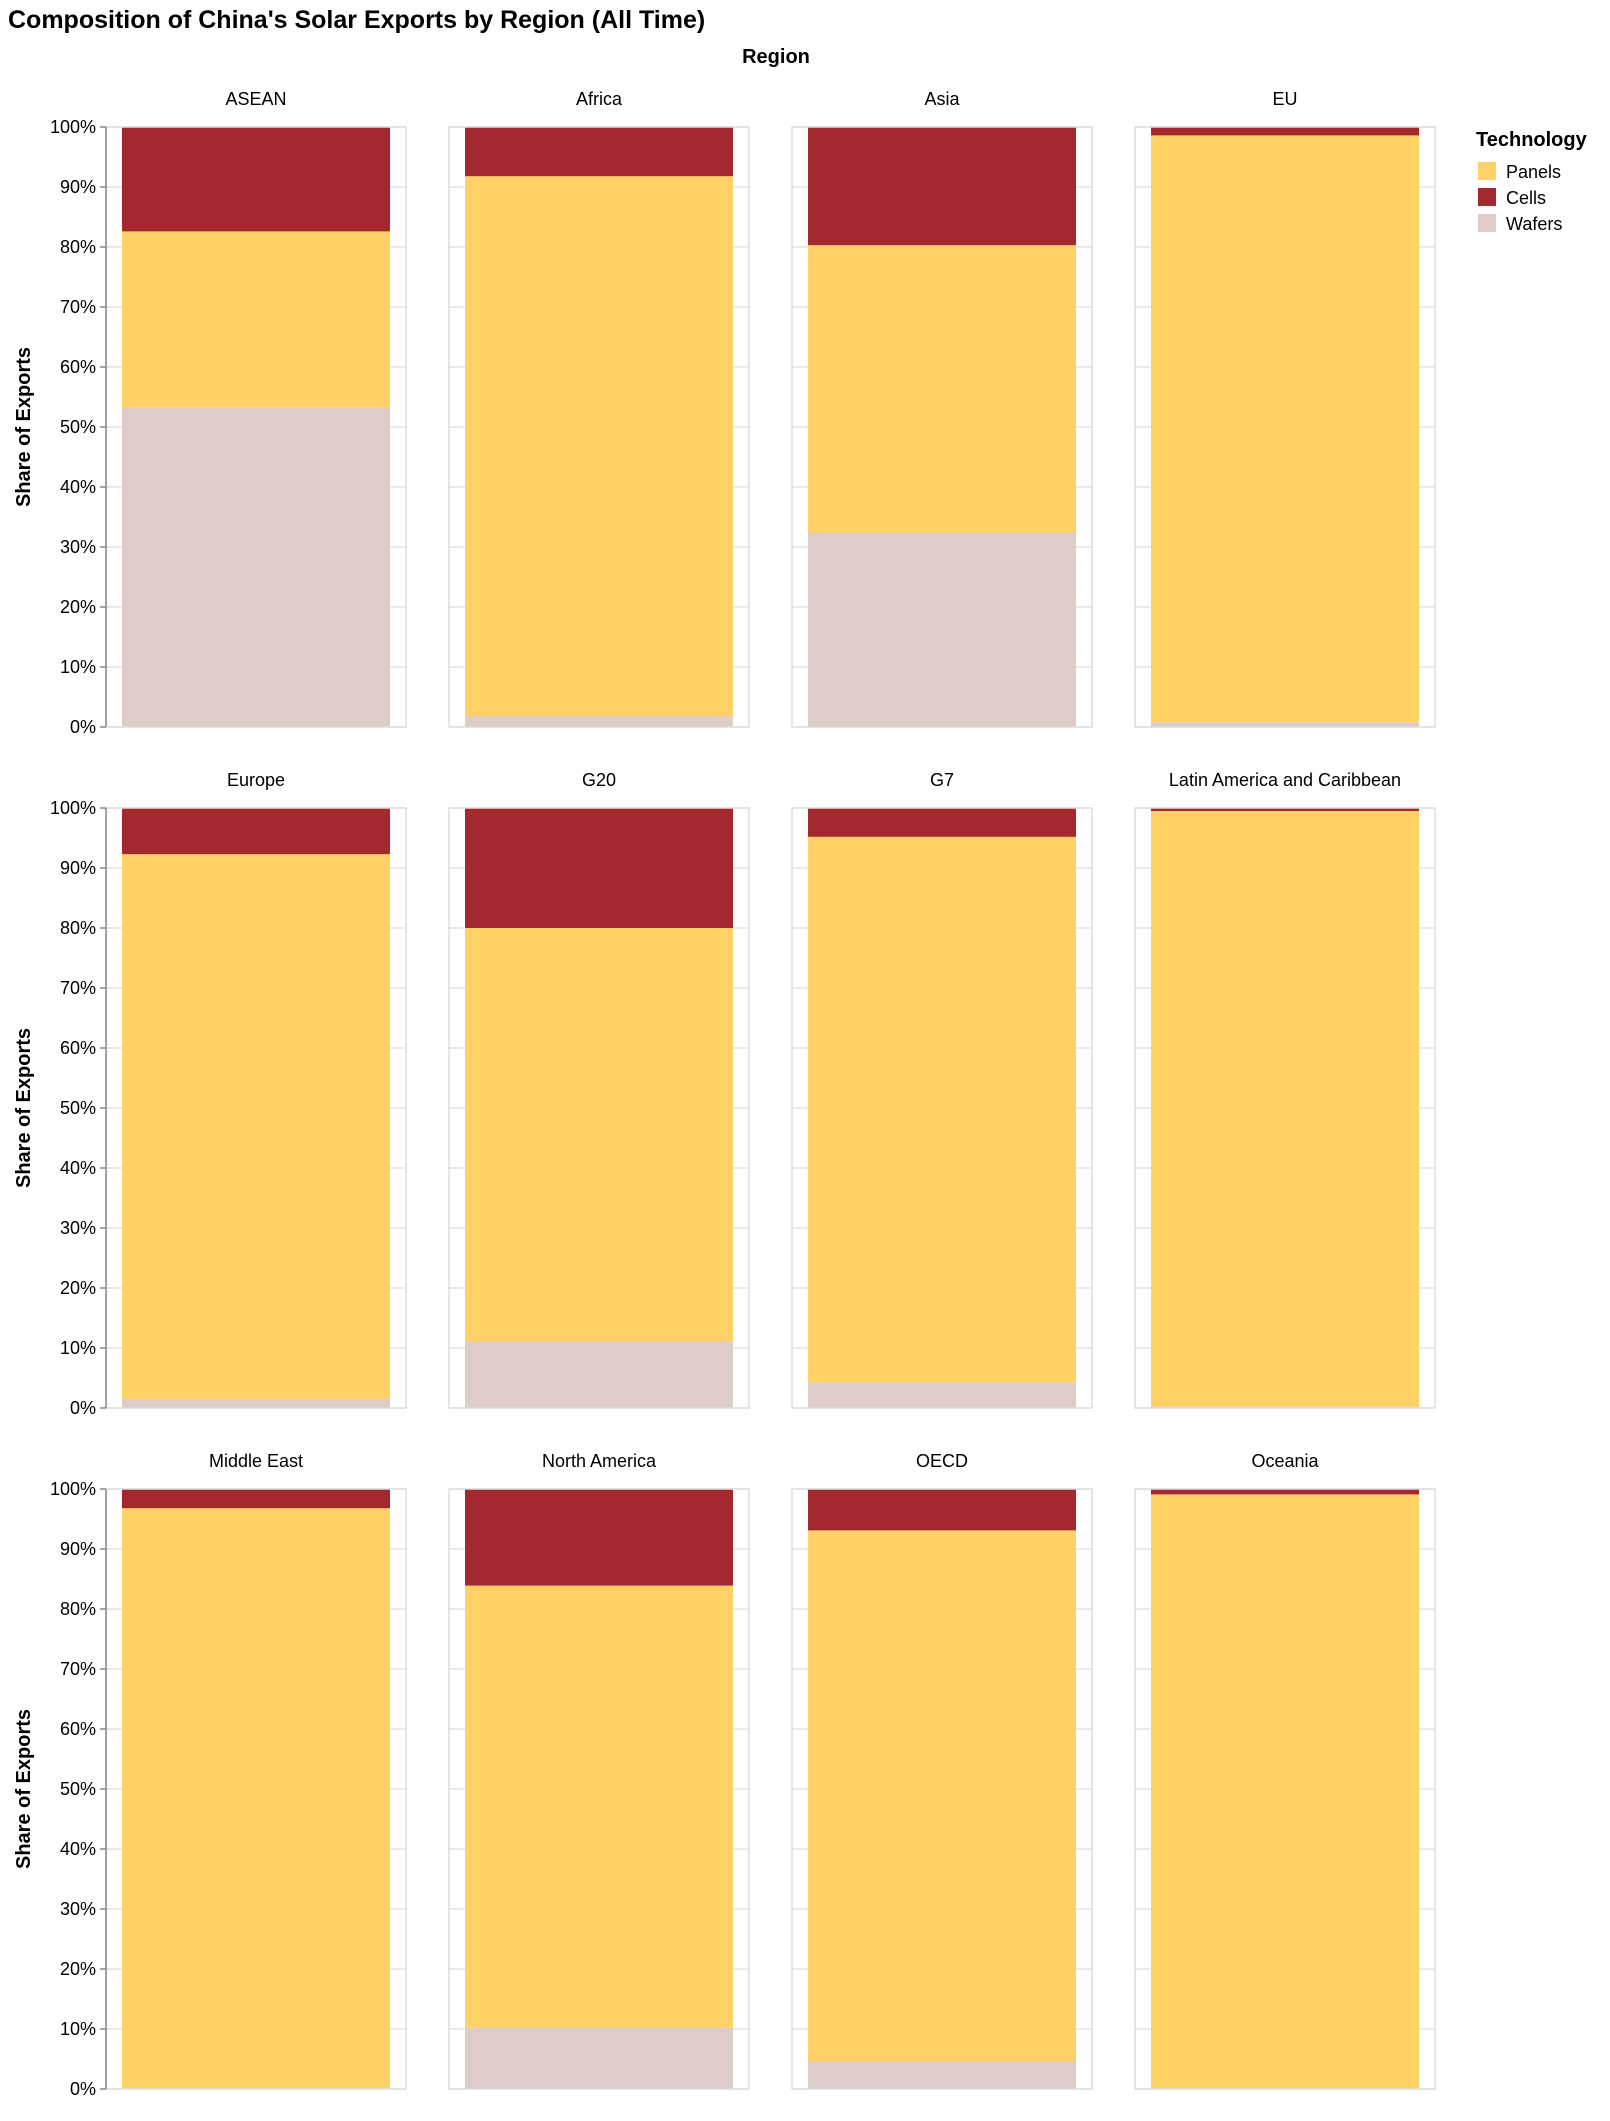  Describe the element at coordinates (599, 1461) in the screenshot. I see `facet-header: North America` at that location.